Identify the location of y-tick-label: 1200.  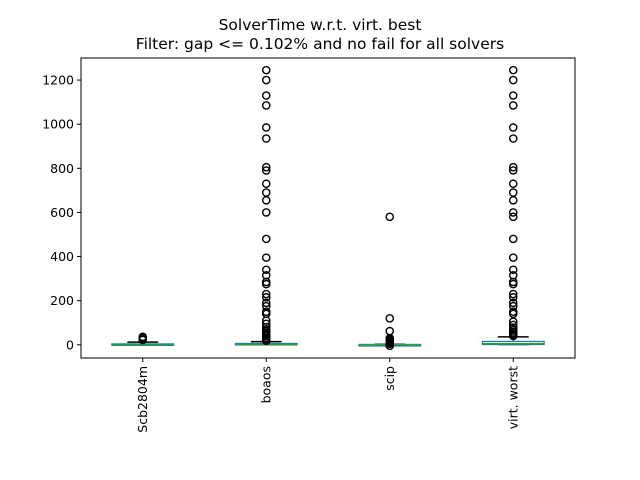
(58, 80).